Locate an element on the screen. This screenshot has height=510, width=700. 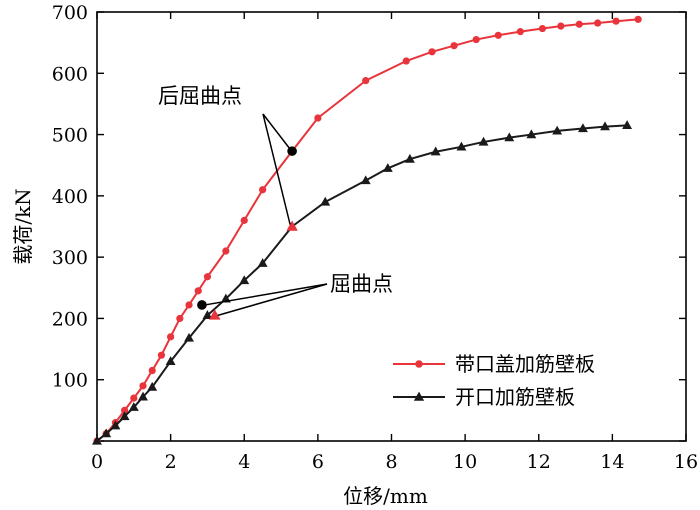
y-tick-label: 700 is located at coordinates (70, 13).